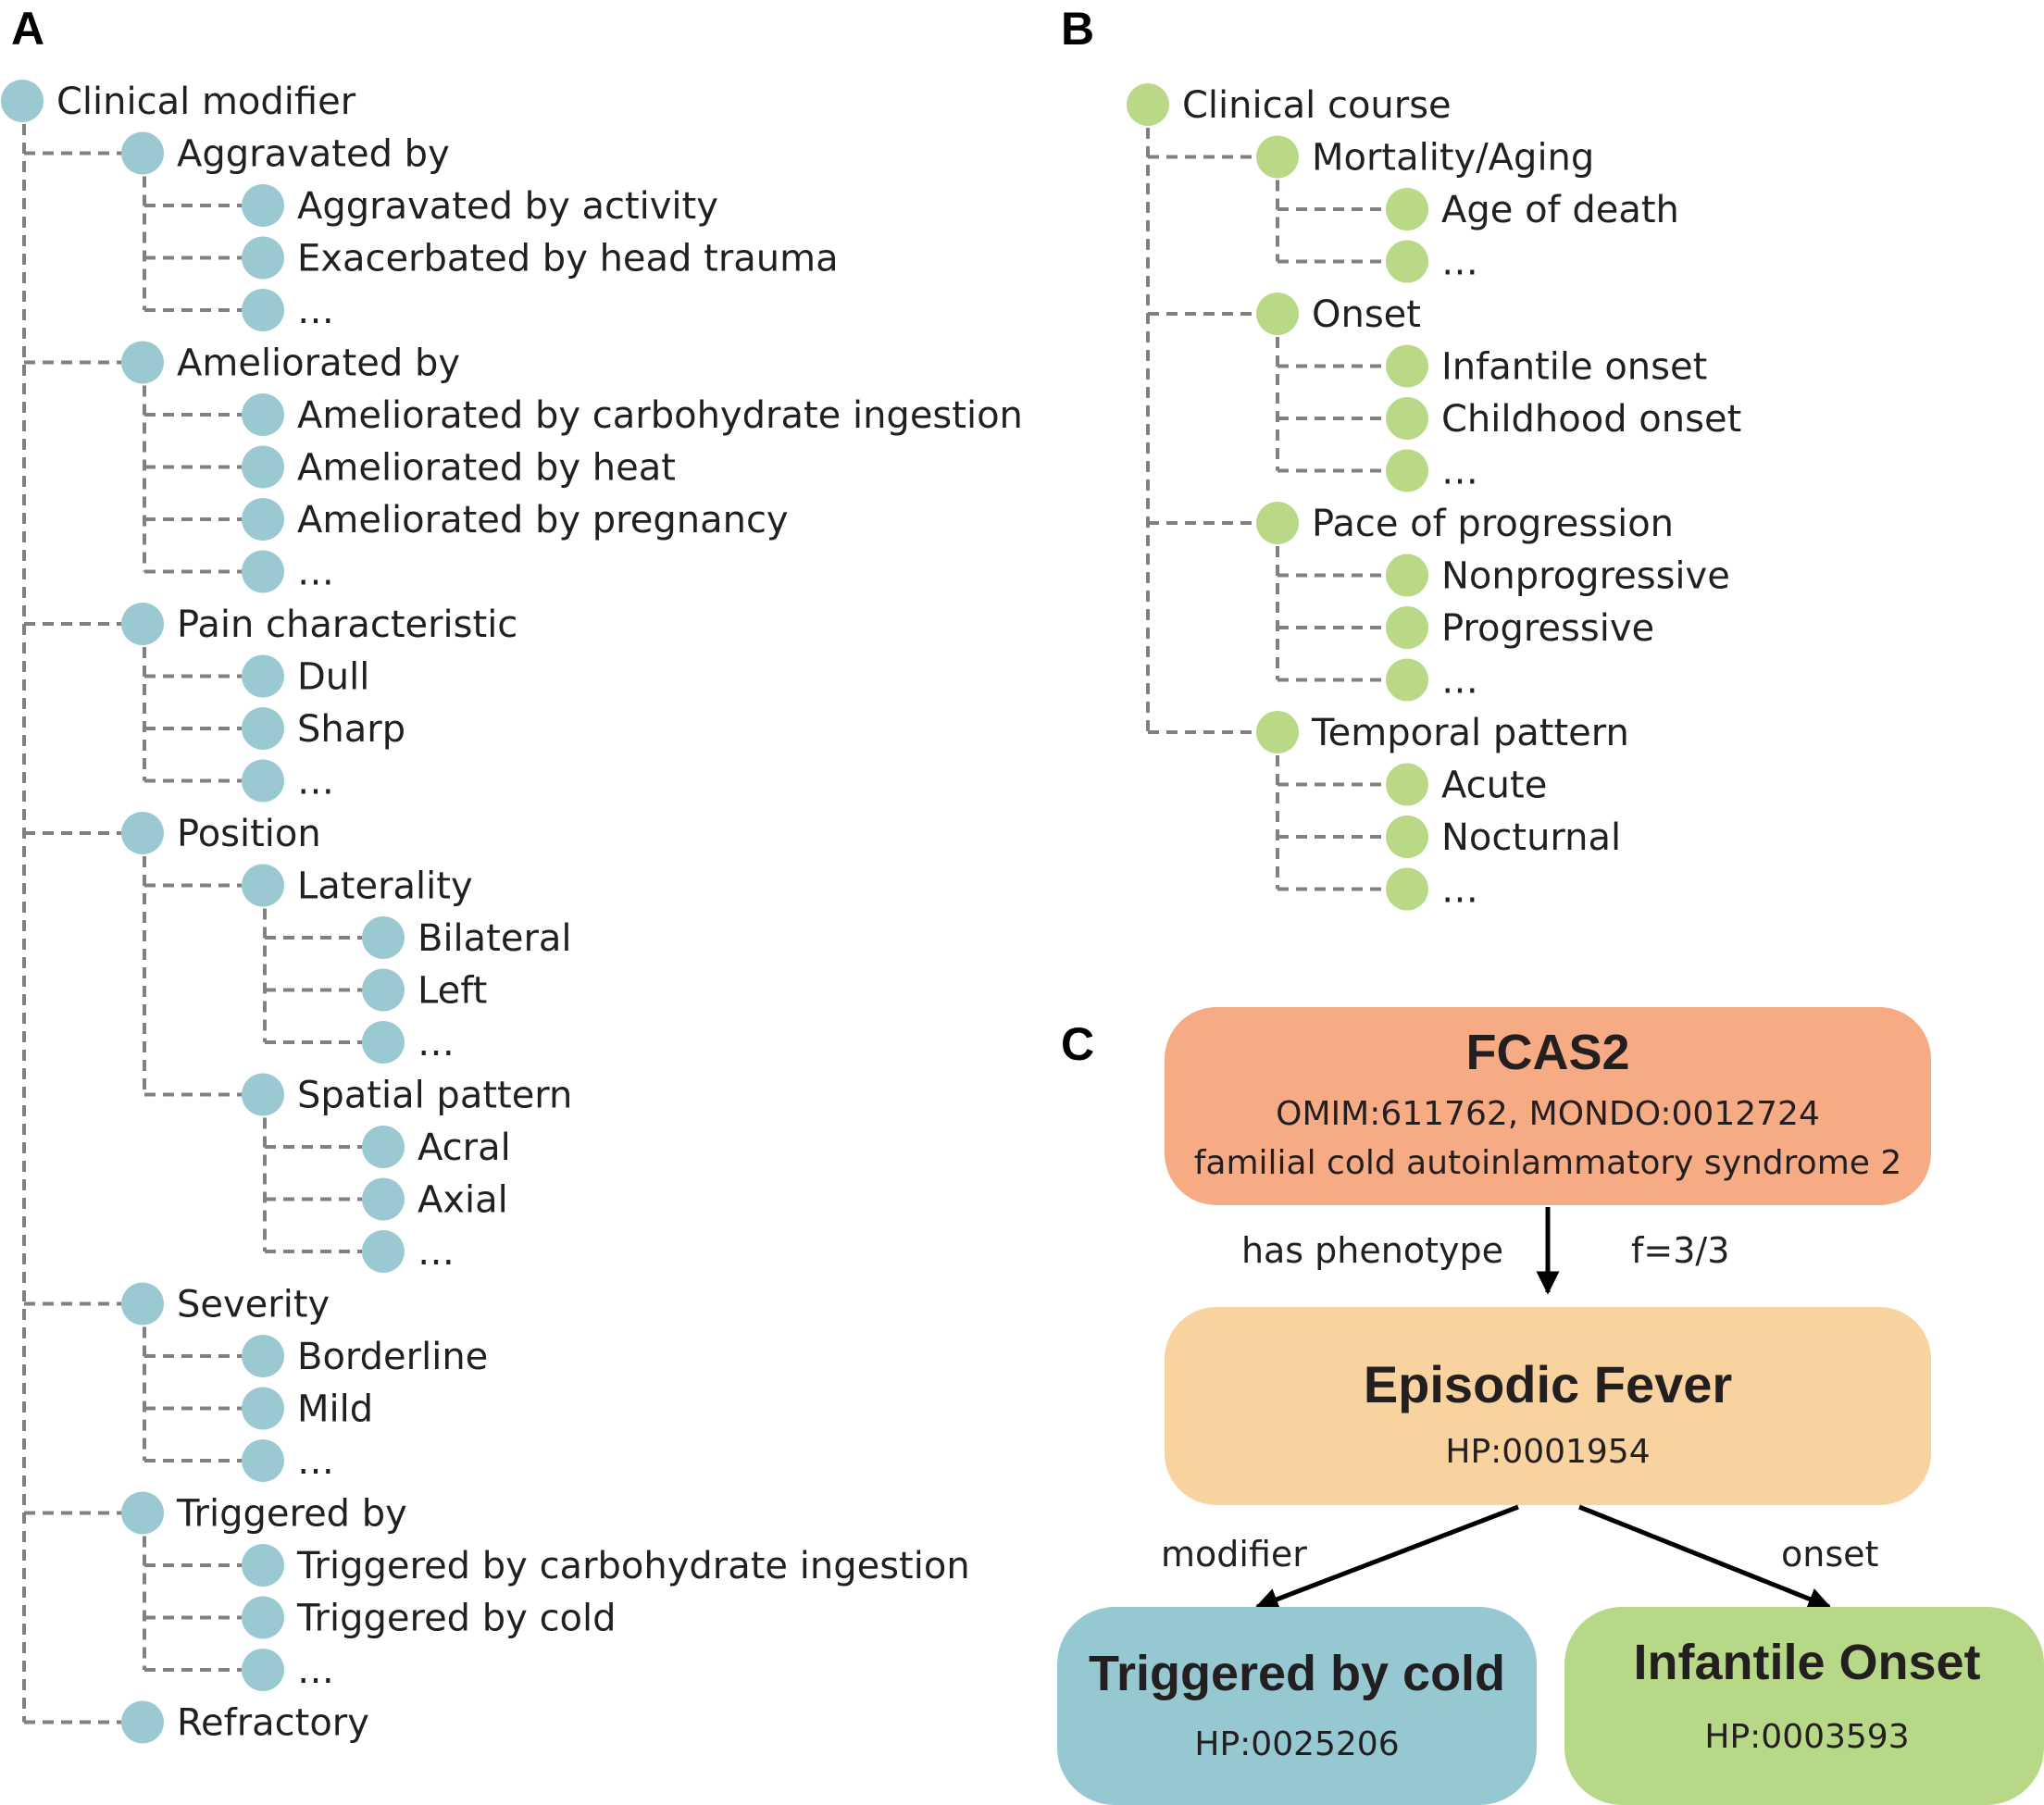  Describe the element at coordinates (1407, 627) in the screenshot. I see `tree-node-progressive` at that location.